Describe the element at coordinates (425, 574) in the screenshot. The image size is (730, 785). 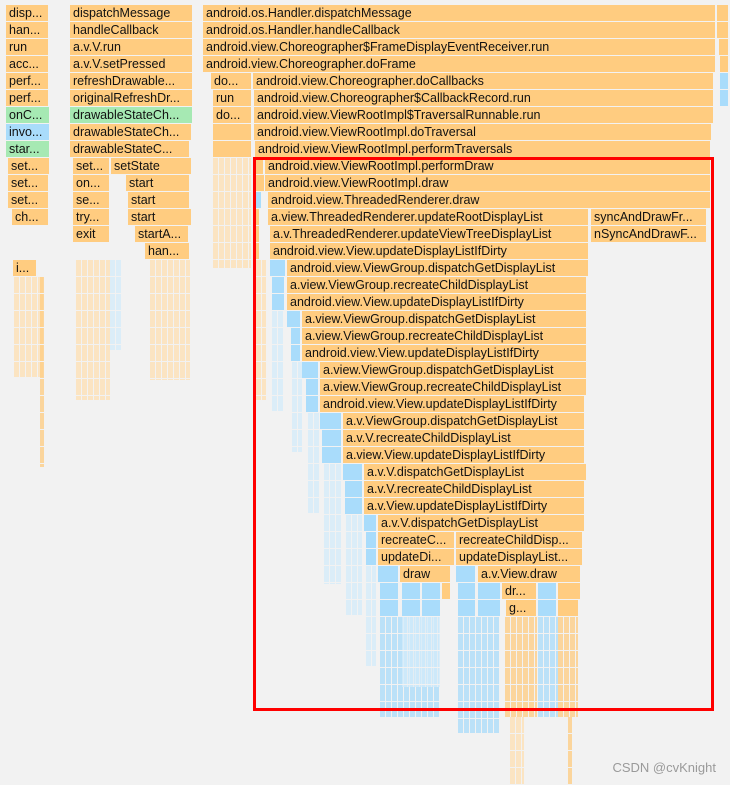
I see `flame-frame: draw` at that location.